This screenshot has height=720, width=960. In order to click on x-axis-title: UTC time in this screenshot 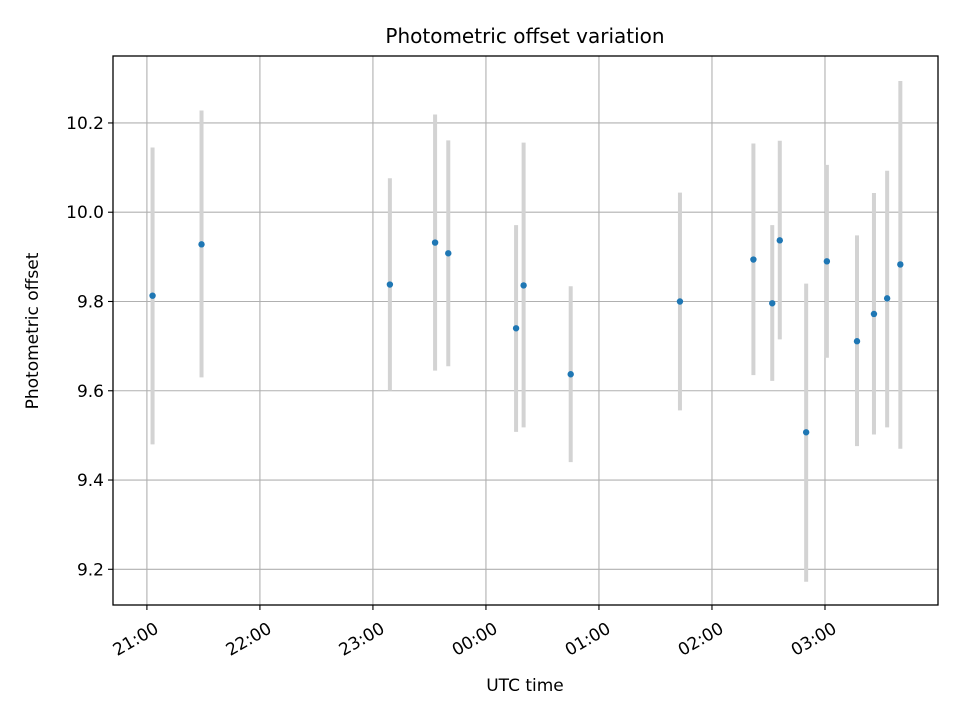, I will do `click(525, 686)`.